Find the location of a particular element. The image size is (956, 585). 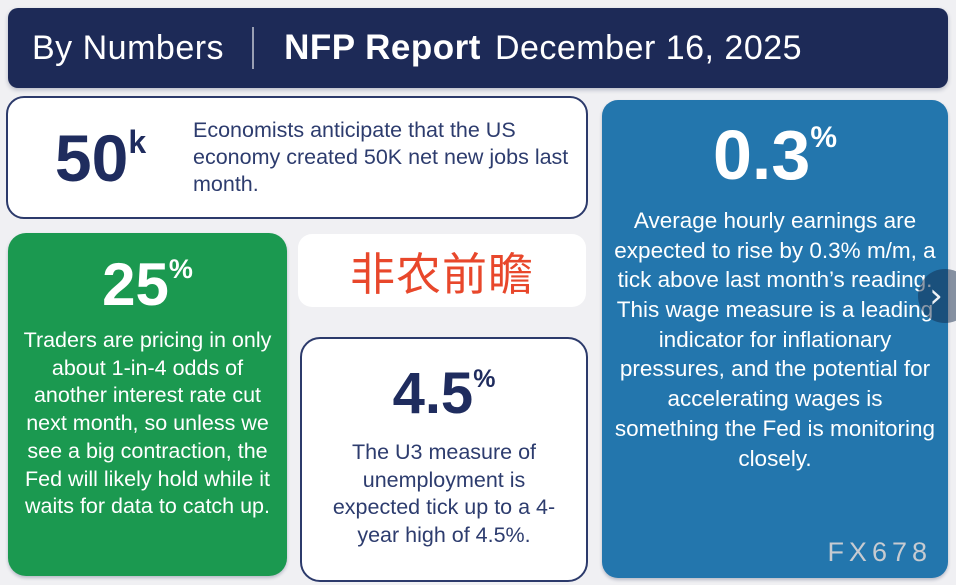

jobs-stat-value: 50 is located at coordinates (91, 157).